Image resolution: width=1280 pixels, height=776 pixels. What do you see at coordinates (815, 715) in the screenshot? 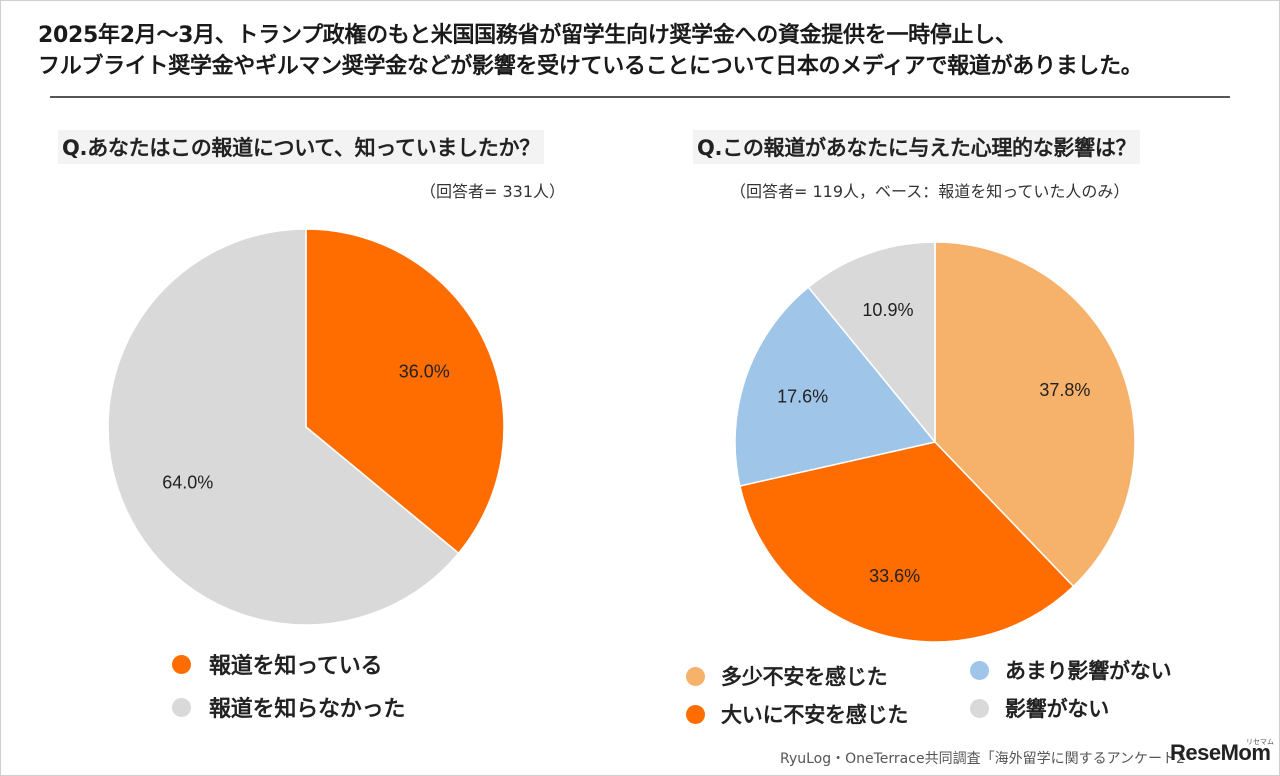
I see `chart-2-legend-label-2: 大いに不安を感じた` at bounding box center [815, 715].